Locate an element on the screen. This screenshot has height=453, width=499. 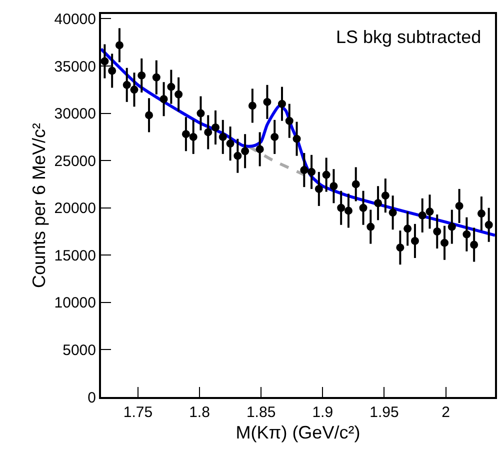
x-tick-label: 2 is located at coordinates (446, 412).